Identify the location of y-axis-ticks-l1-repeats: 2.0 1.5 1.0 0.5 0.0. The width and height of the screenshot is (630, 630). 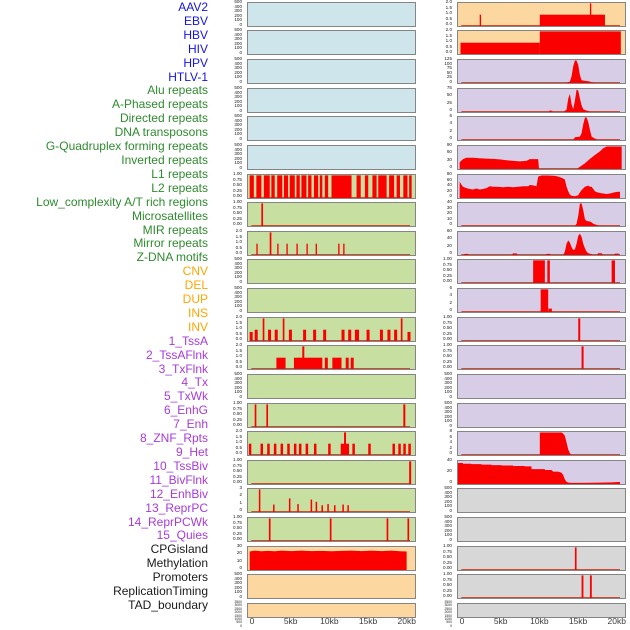
(225, 356).